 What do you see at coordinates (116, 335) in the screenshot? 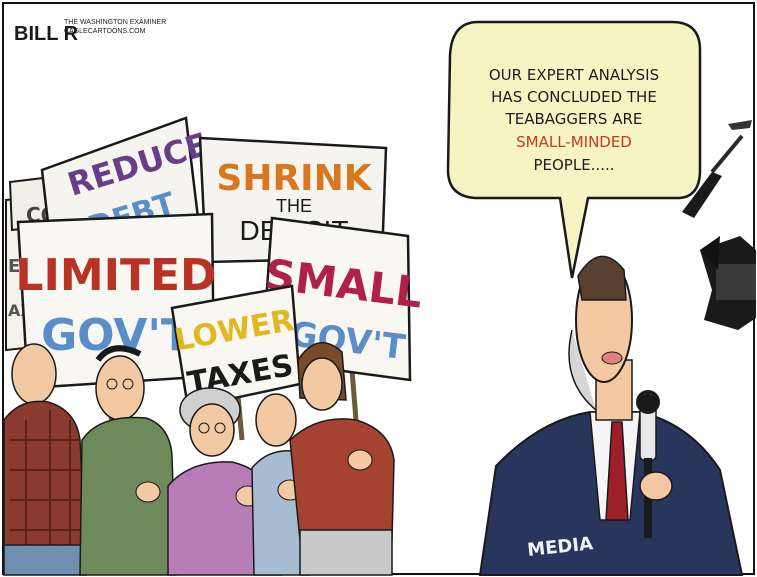
I see `sign-limited-sub: GOV'T` at bounding box center [116, 335].